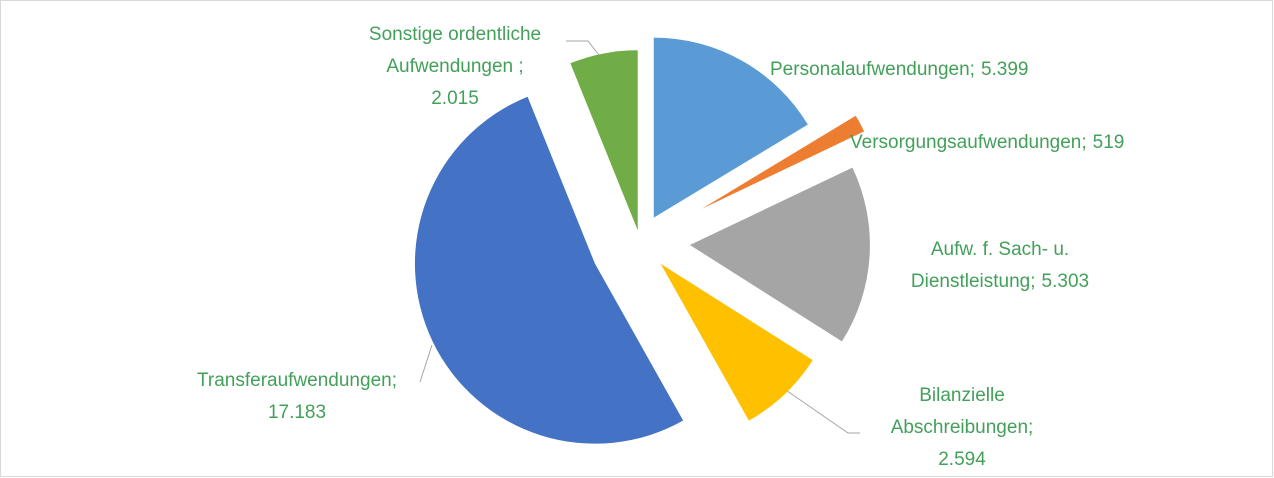  What do you see at coordinates (1109, 142) in the screenshot?
I see `value-label: 519` at bounding box center [1109, 142].